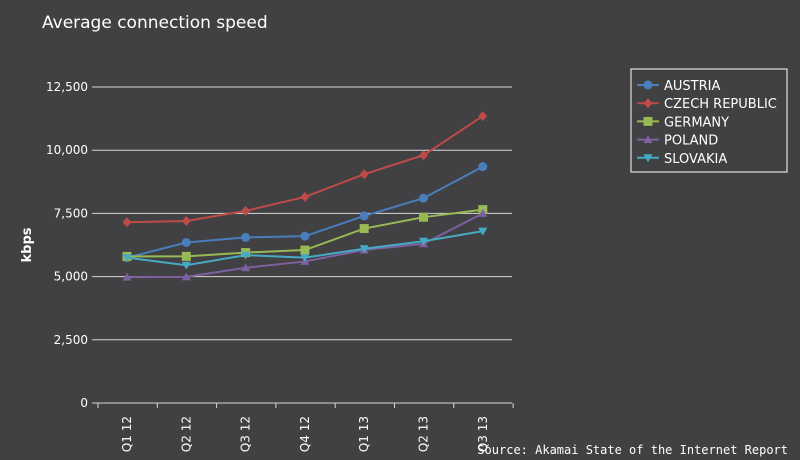 The height and width of the screenshot is (460, 800). What do you see at coordinates (71, 277) in the screenshot?
I see `y-tick-label: 5,000` at bounding box center [71, 277].